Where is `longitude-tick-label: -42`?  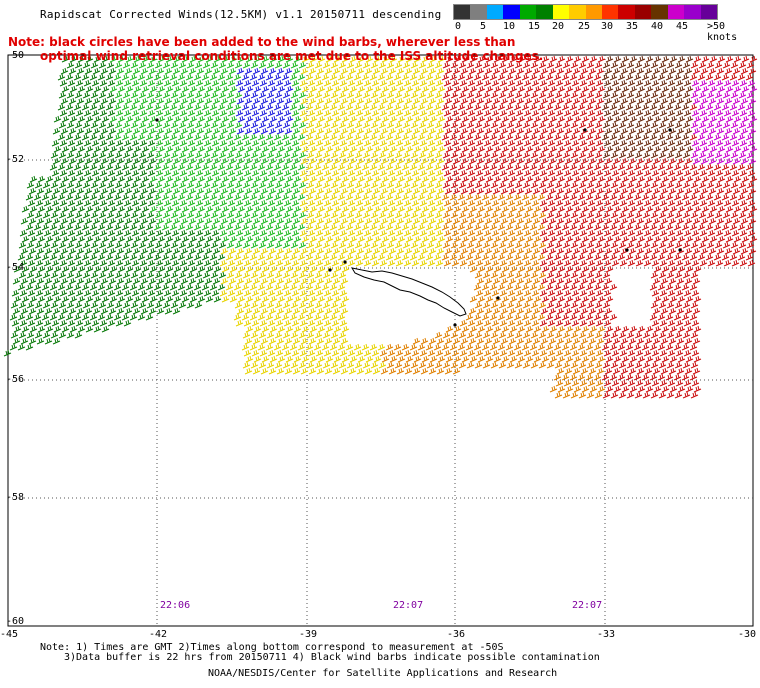 longitude-tick-label: -42 is located at coordinates (158, 634).